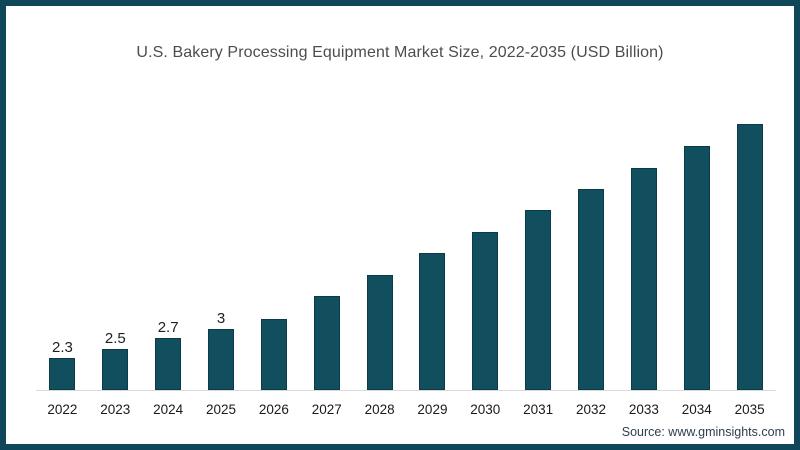  What do you see at coordinates (115, 409) in the screenshot?
I see `x-tick-2023: 2023` at bounding box center [115, 409].